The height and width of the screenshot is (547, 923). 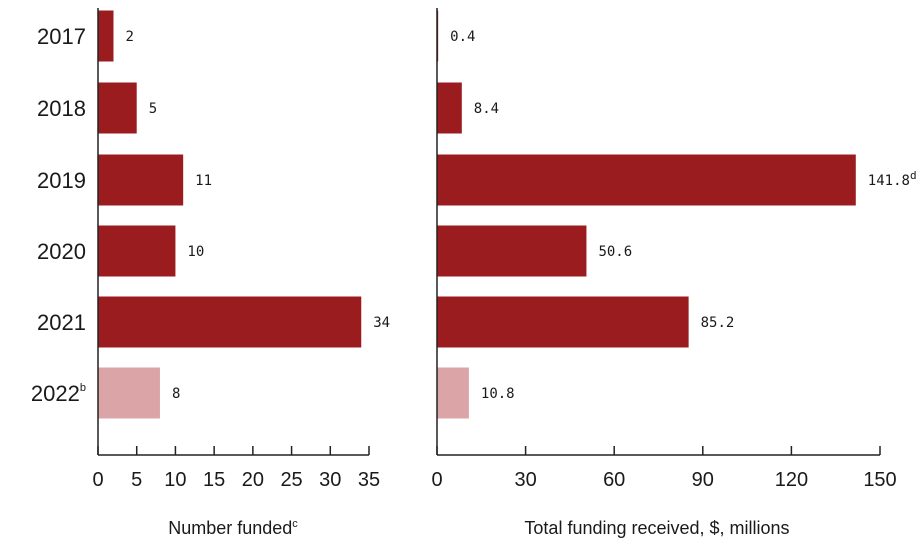 I want to click on total-funding-bar-2021, so click(x=563, y=322).